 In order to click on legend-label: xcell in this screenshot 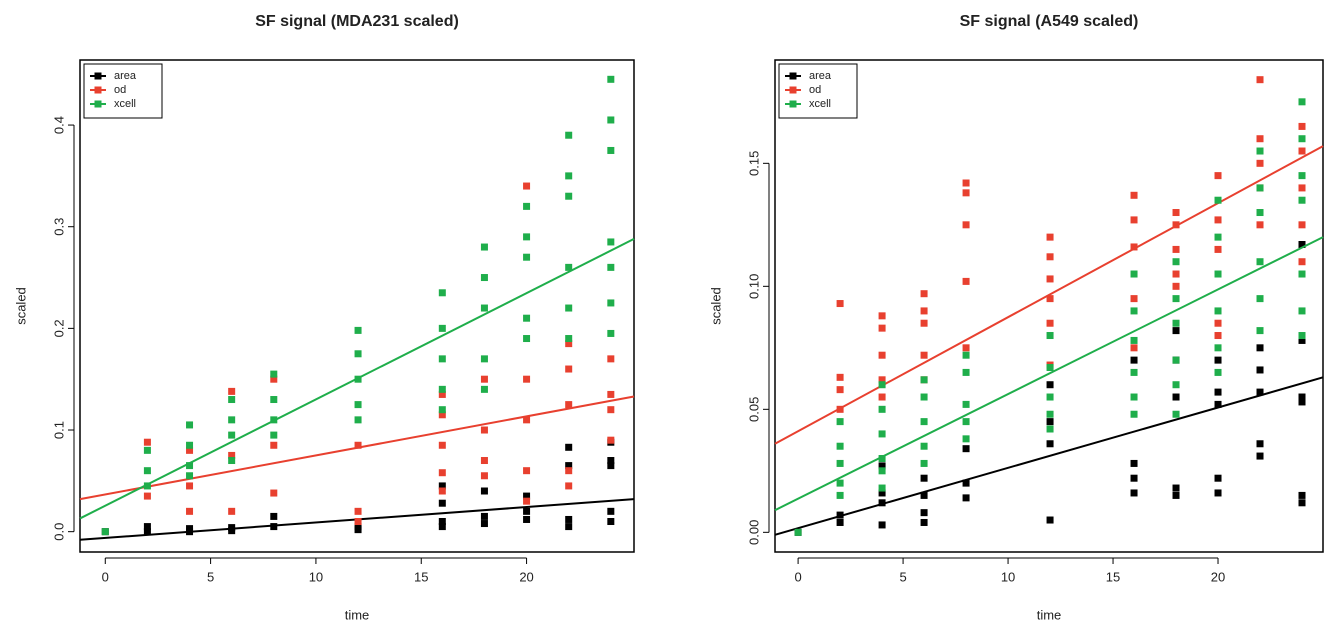, I will do `click(125, 104)`.